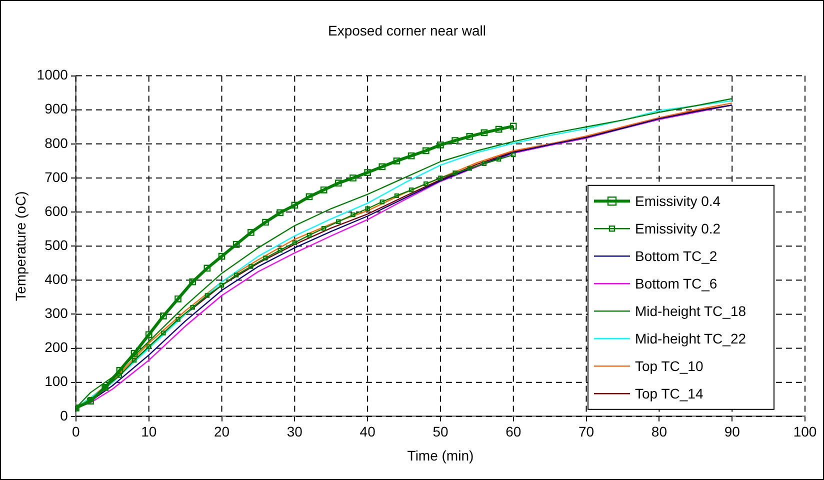  Describe the element at coordinates (678, 201) in the screenshot. I see `legend-label: Emissivity 0.4` at that location.